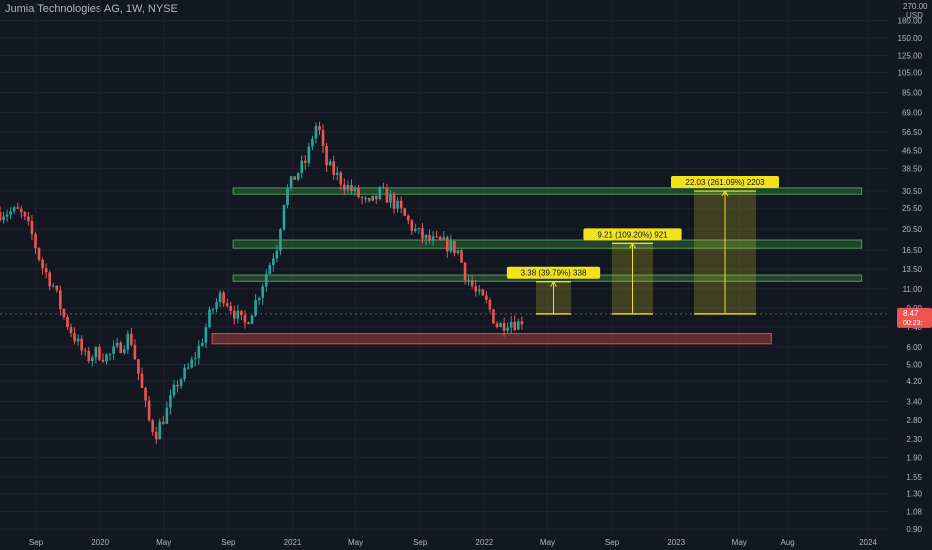 The height and width of the screenshot is (550, 932). Describe the element at coordinates (912, 269) in the screenshot. I see `price-tick-label: 13.50` at that location.